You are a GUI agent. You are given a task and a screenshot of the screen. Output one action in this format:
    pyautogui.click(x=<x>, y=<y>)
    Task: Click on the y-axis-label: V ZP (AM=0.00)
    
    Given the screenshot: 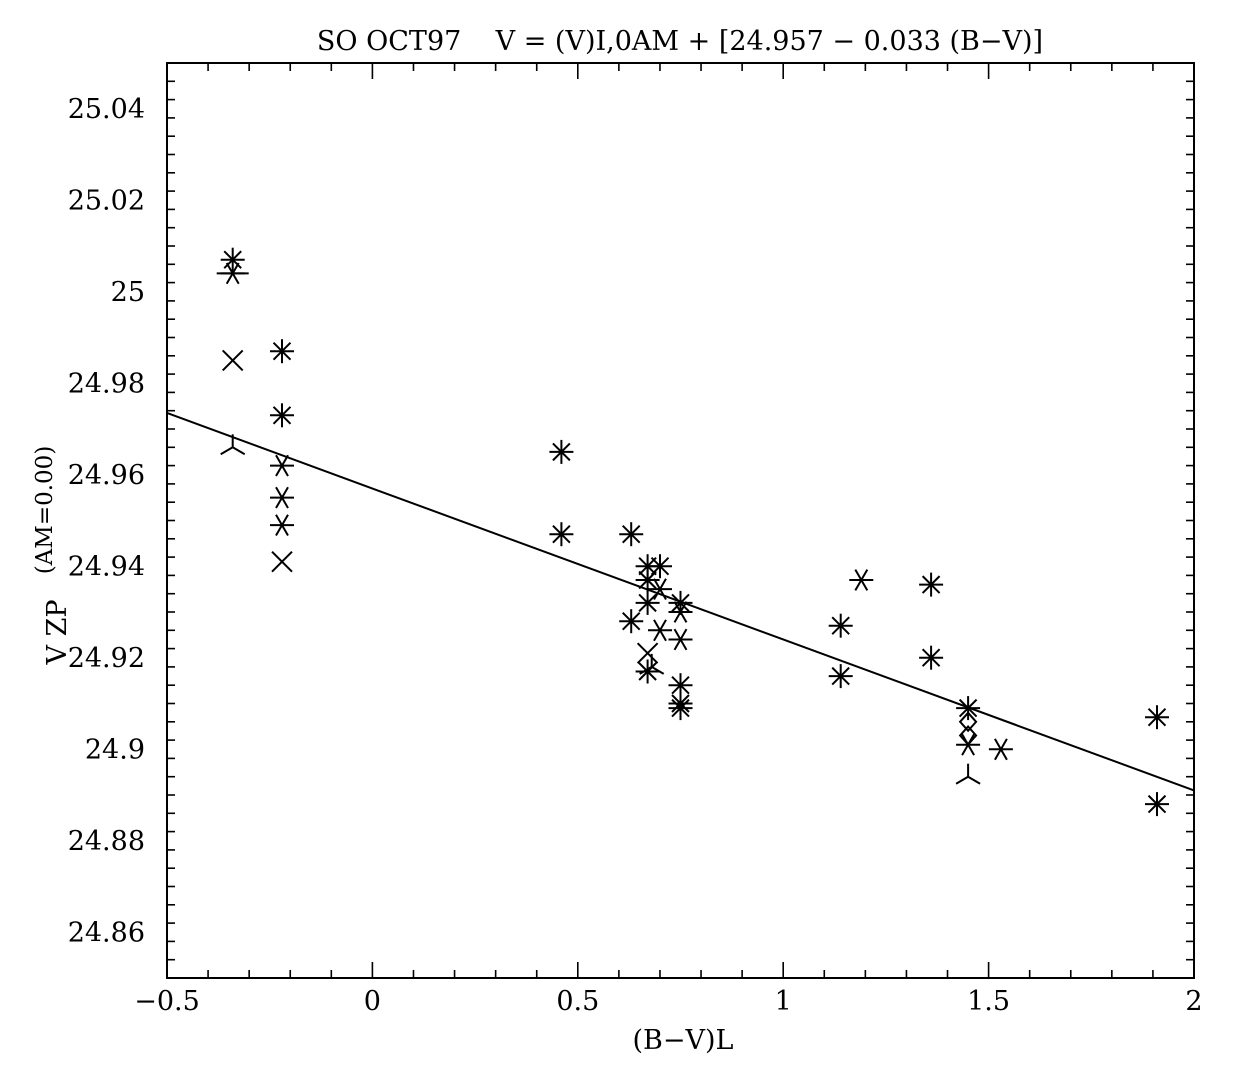 What is the action you would take?
    pyautogui.click(x=52, y=556)
    